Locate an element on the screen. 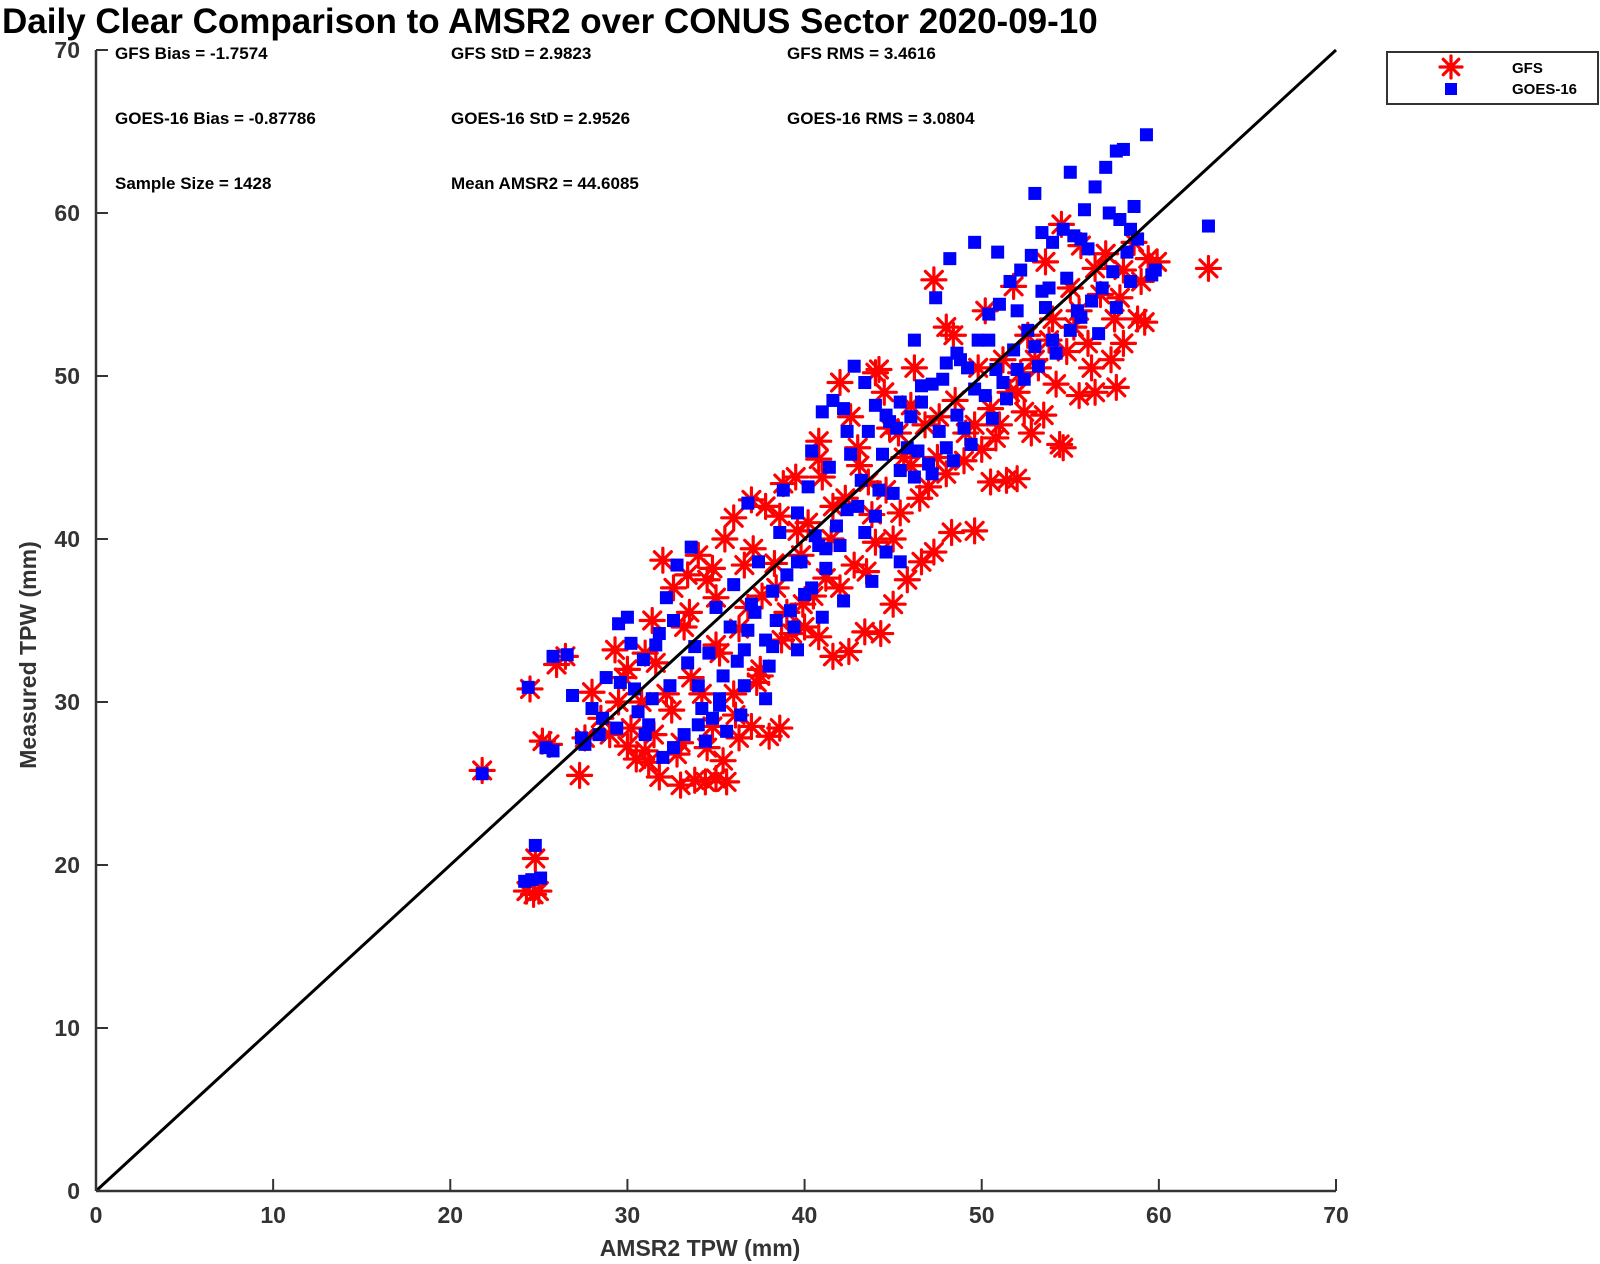 The width and height of the screenshot is (1600, 1264). legend-goes-16-label: GOES-16 is located at coordinates (1544, 89).